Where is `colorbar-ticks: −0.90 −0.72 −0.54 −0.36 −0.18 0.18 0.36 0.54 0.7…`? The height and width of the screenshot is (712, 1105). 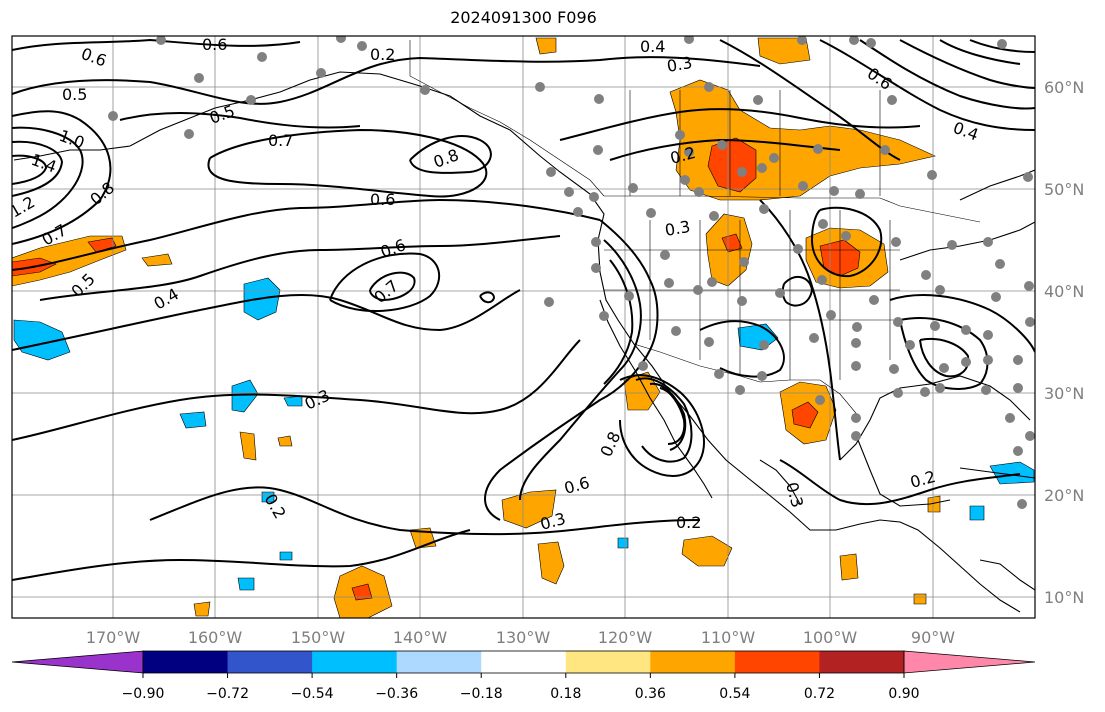
colorbar-ticks: −0.90 −0.72 −0.54 −0.36 −0.18 0.18 0.36 0.54 0.7… is located at coordinates (521, 687).